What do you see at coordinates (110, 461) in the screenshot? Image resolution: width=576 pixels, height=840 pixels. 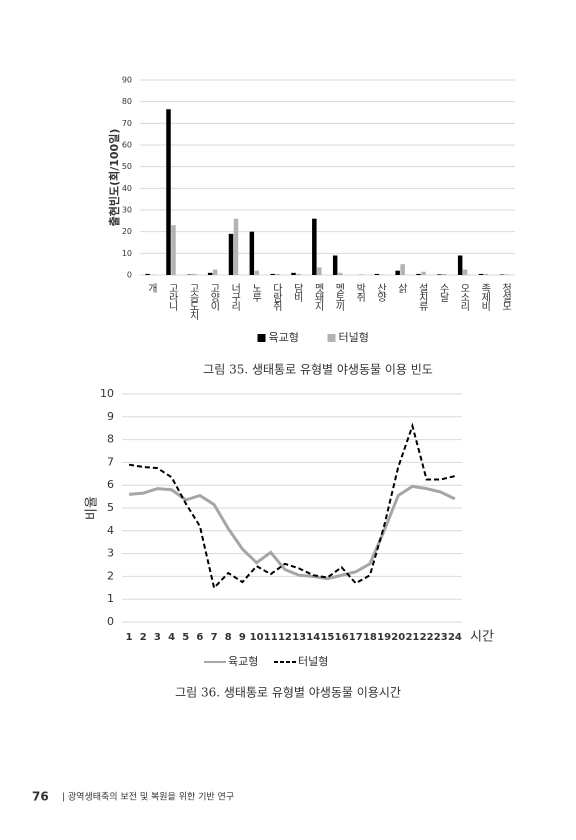 I see `y-tick-label: 7` at bounding box center [110, 461].